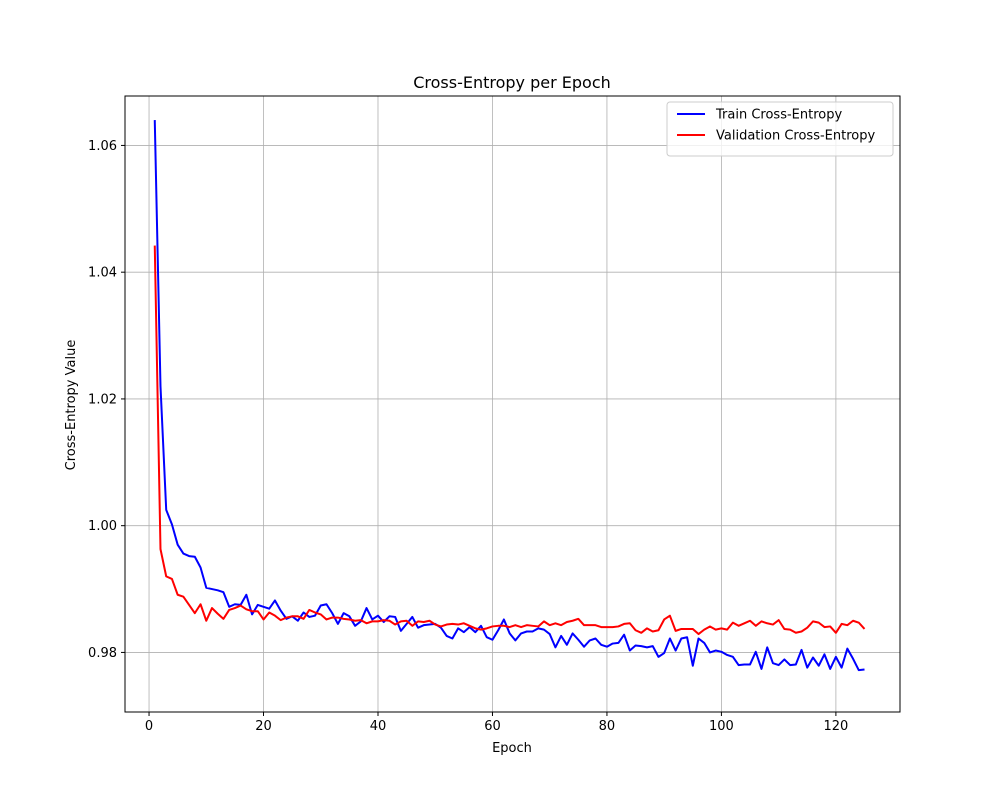  I want to click on x-tick-label: 80, so click(607, 726).